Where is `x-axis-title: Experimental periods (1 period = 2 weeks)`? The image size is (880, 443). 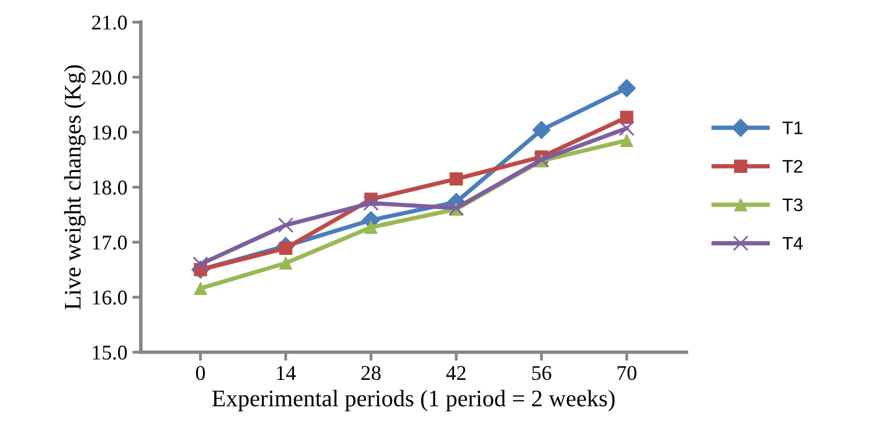 x-axis-title: Experimental periods (1 period = 2 weeks) is located at coordinates (413, 401).